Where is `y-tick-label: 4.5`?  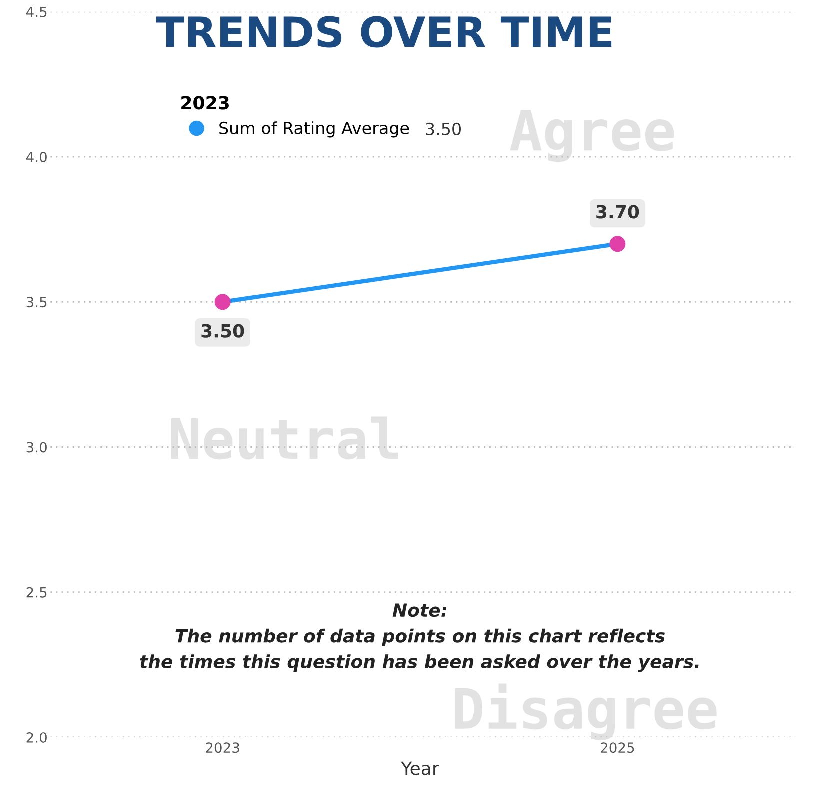 y-tick-label: 4.5 is located at coordinates (36, 12).